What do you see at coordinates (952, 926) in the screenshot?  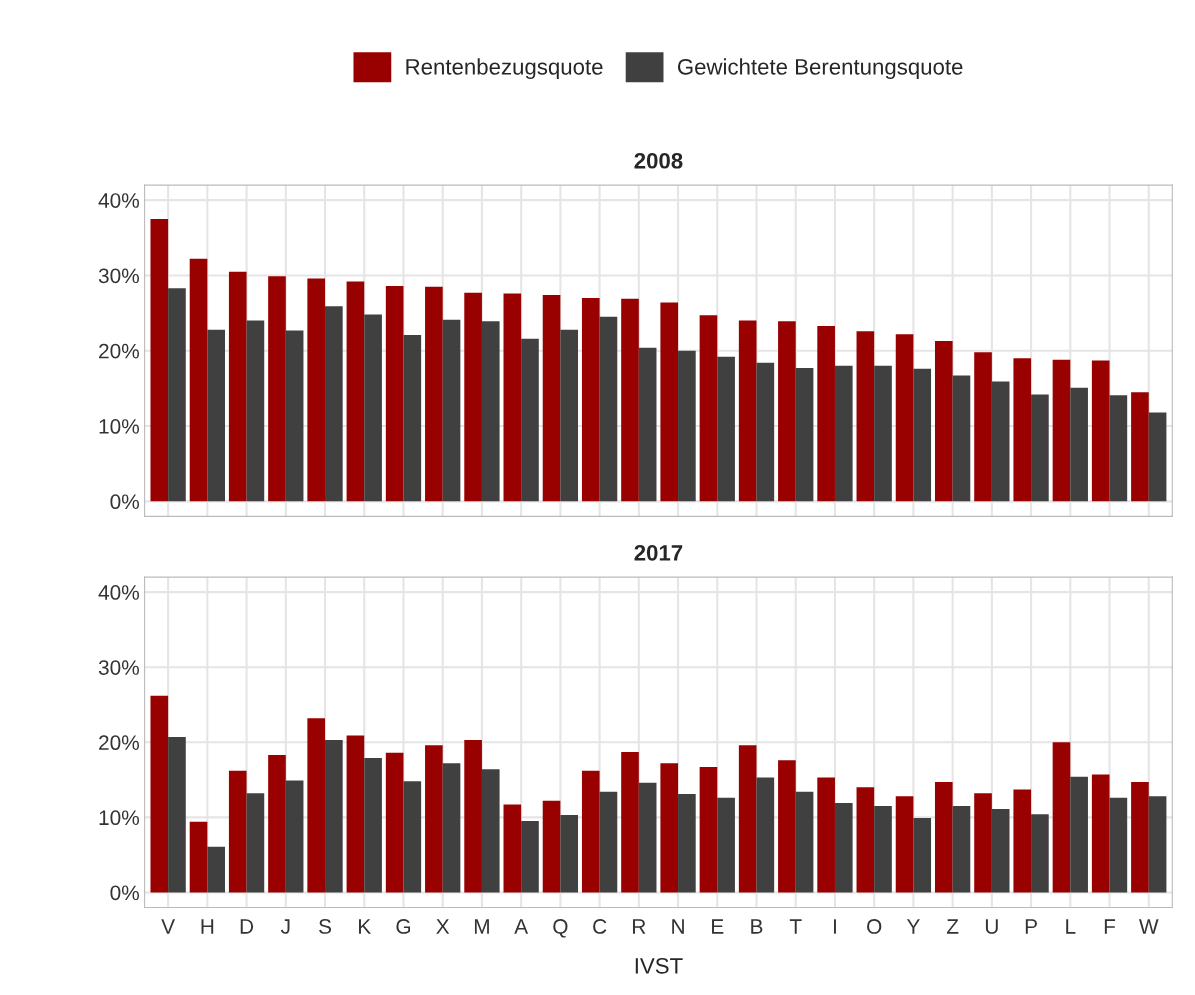 I see `x-tick-label: Z` at bounding box center [952, 926].